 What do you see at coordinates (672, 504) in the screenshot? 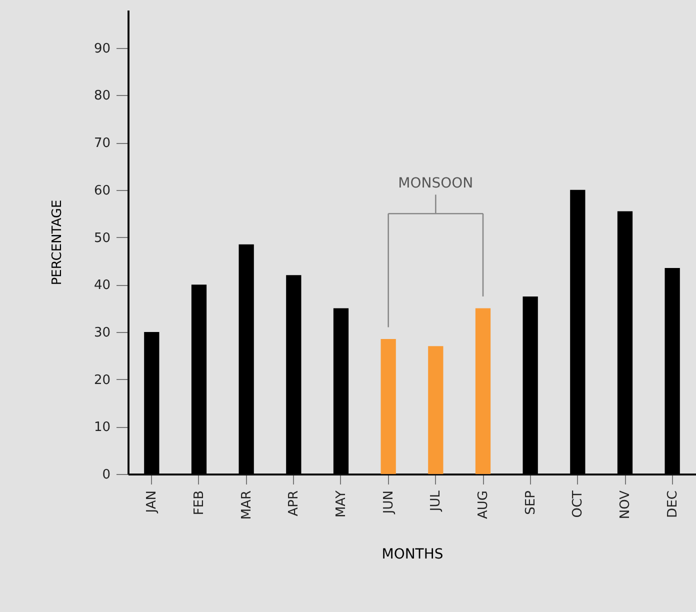
I see `x-tick-label: DEC` at bounding box center [672, 504].